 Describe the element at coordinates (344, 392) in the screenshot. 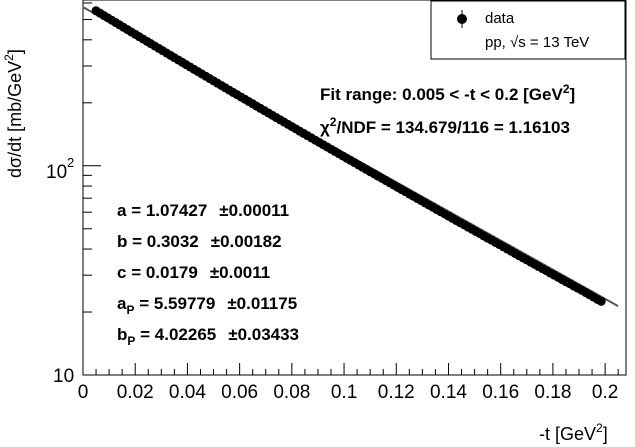

I see `x-tick-label: 0.1` at that location.